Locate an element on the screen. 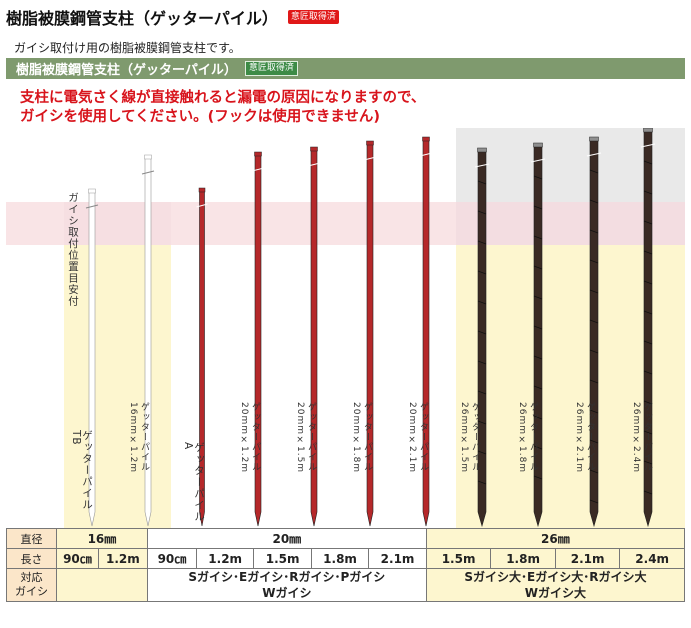 The image size is (691, 628). pole-label-20-18: ゲッターパイル20mm×1.8m is located at coordinates (361, 438).